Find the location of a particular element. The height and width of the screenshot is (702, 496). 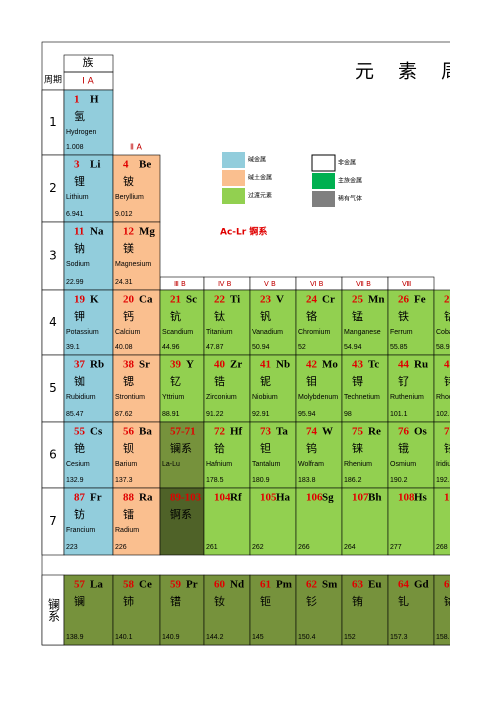

element-name: 铽 is located at coordinates (449, 601).